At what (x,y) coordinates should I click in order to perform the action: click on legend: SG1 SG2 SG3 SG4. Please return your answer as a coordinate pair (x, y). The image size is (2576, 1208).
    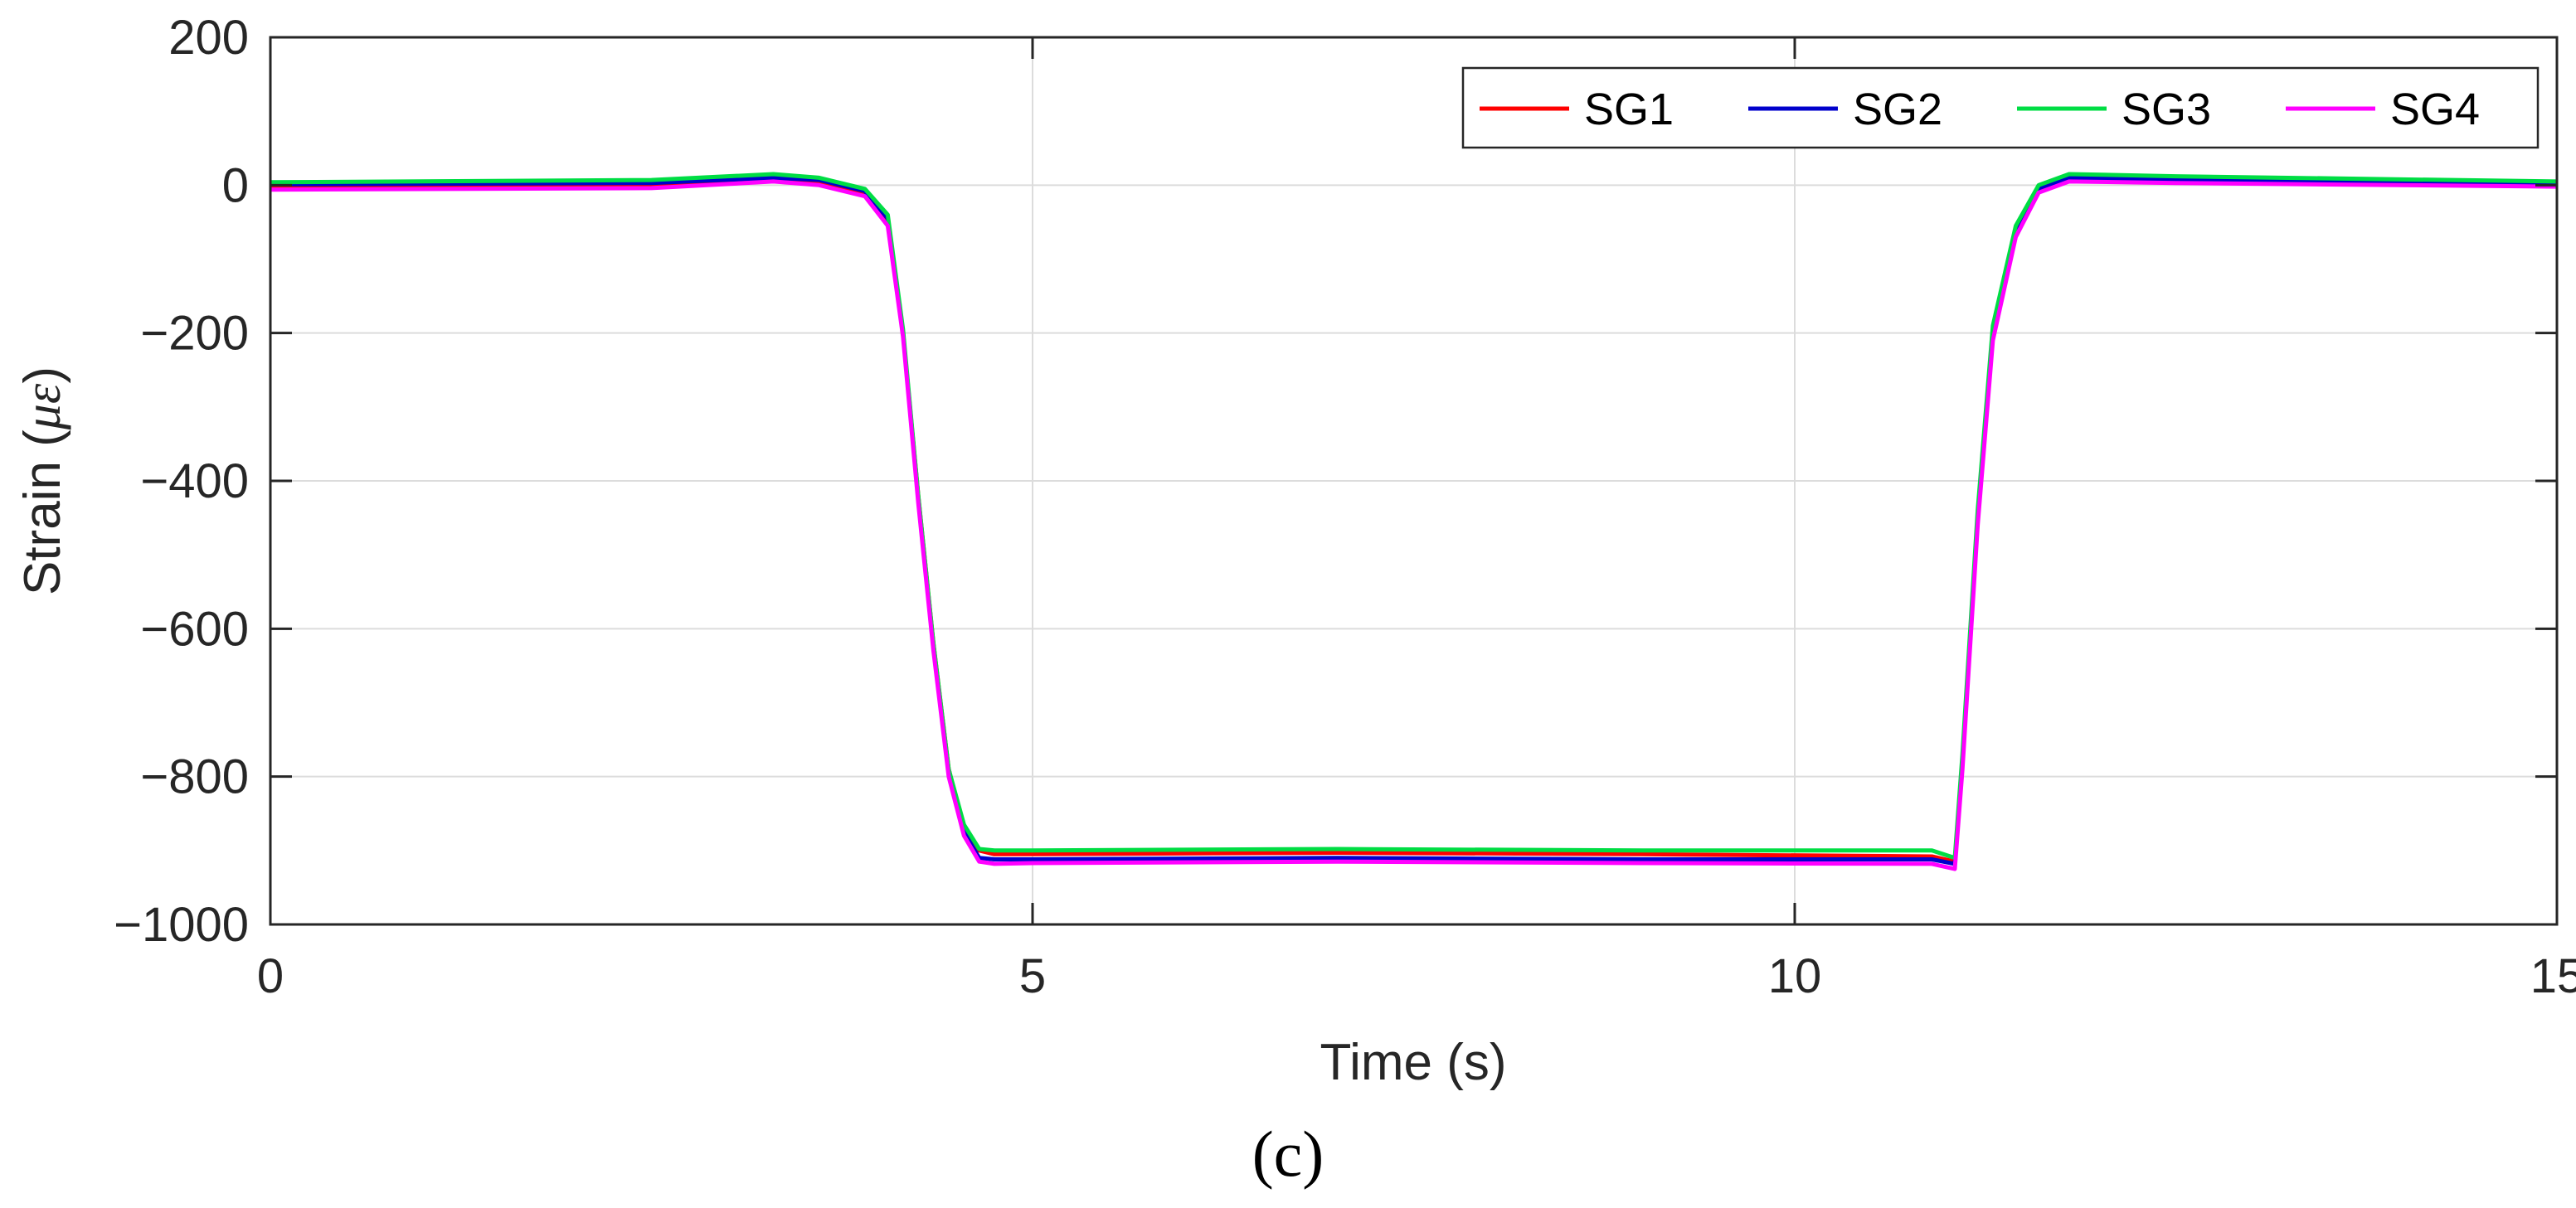
    Looking at the image, I should click on (2001, 107).